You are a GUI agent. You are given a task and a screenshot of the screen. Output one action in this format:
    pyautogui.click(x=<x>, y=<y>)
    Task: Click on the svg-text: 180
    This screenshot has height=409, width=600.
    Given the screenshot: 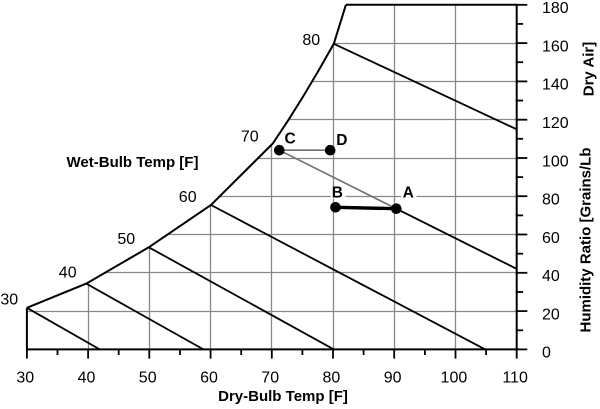 What is the action you would take?
    pyautogui.click(x=555, y=8)
    